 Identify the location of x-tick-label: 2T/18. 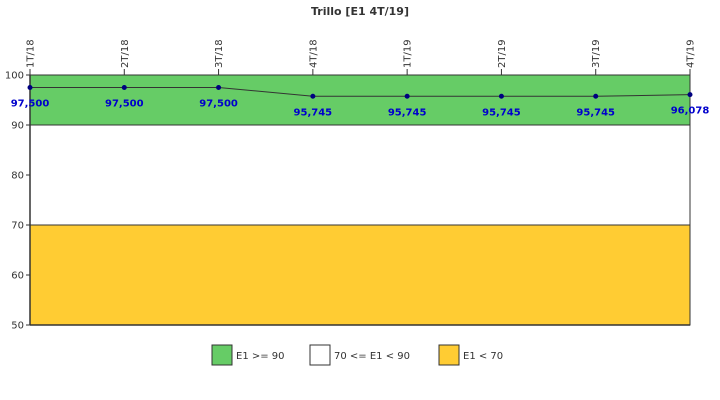
(125, 53).